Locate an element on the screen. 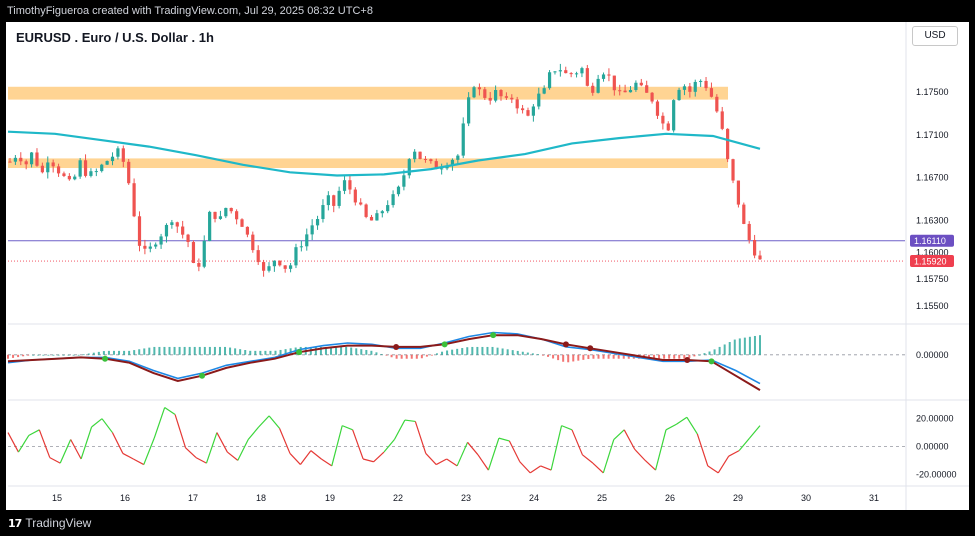  price-tick-label: 1.15500 is located at coordinates (932, 306).